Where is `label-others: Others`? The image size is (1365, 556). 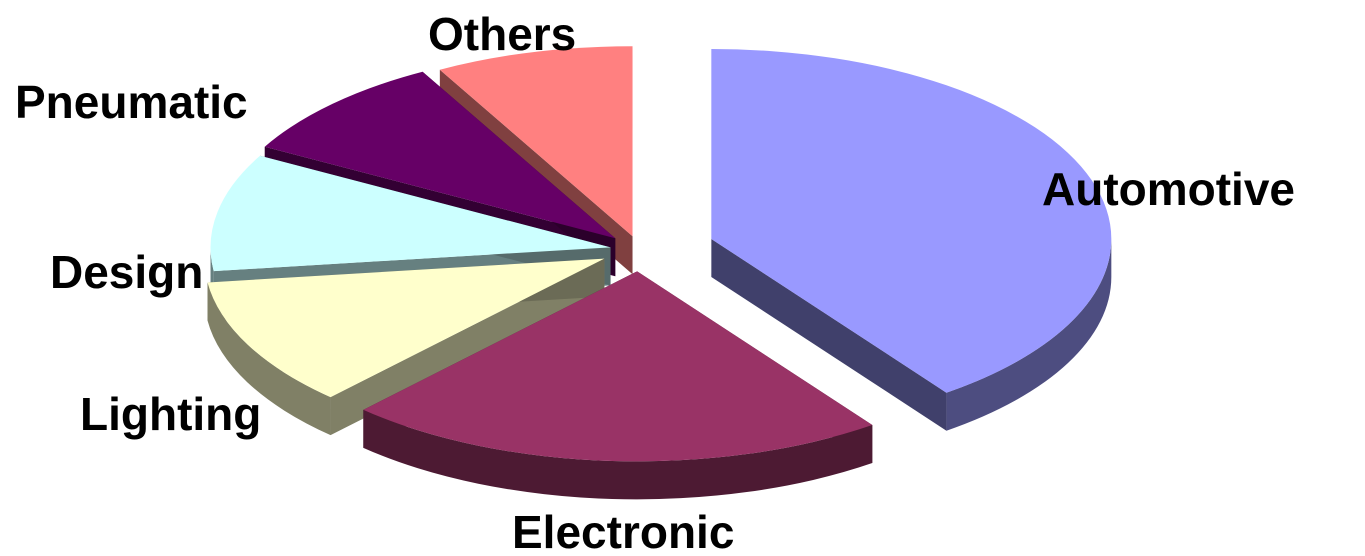 label-others: Others is located at coordinates (502, 34).